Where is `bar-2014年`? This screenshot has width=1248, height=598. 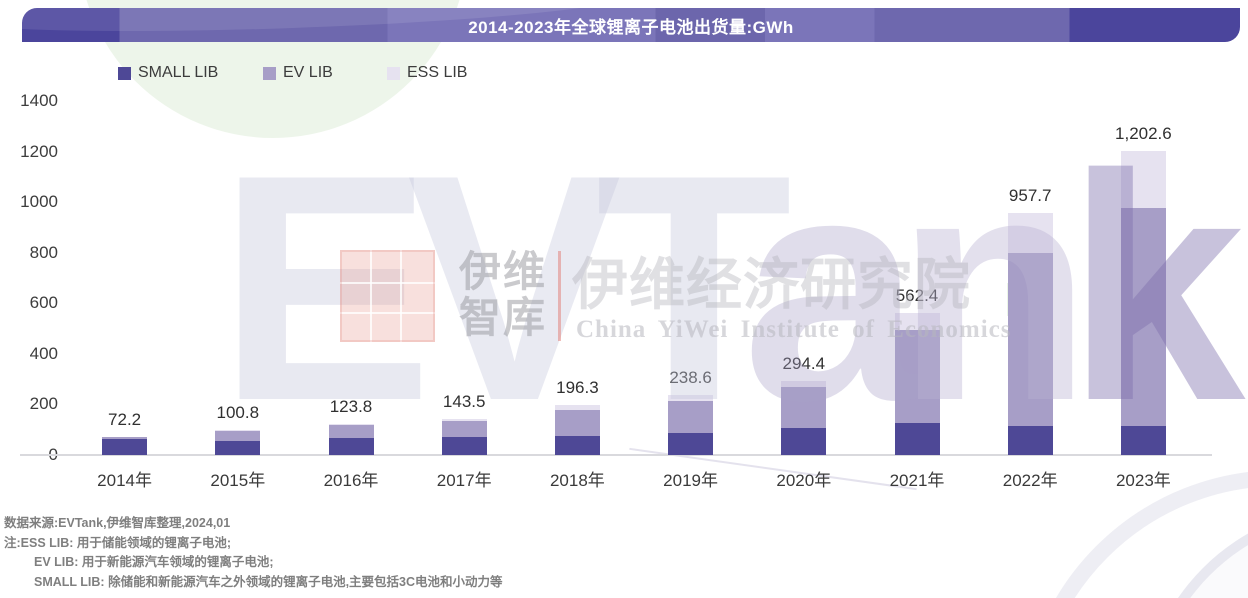 bar-2014年 is located at coordinates (125, 445).